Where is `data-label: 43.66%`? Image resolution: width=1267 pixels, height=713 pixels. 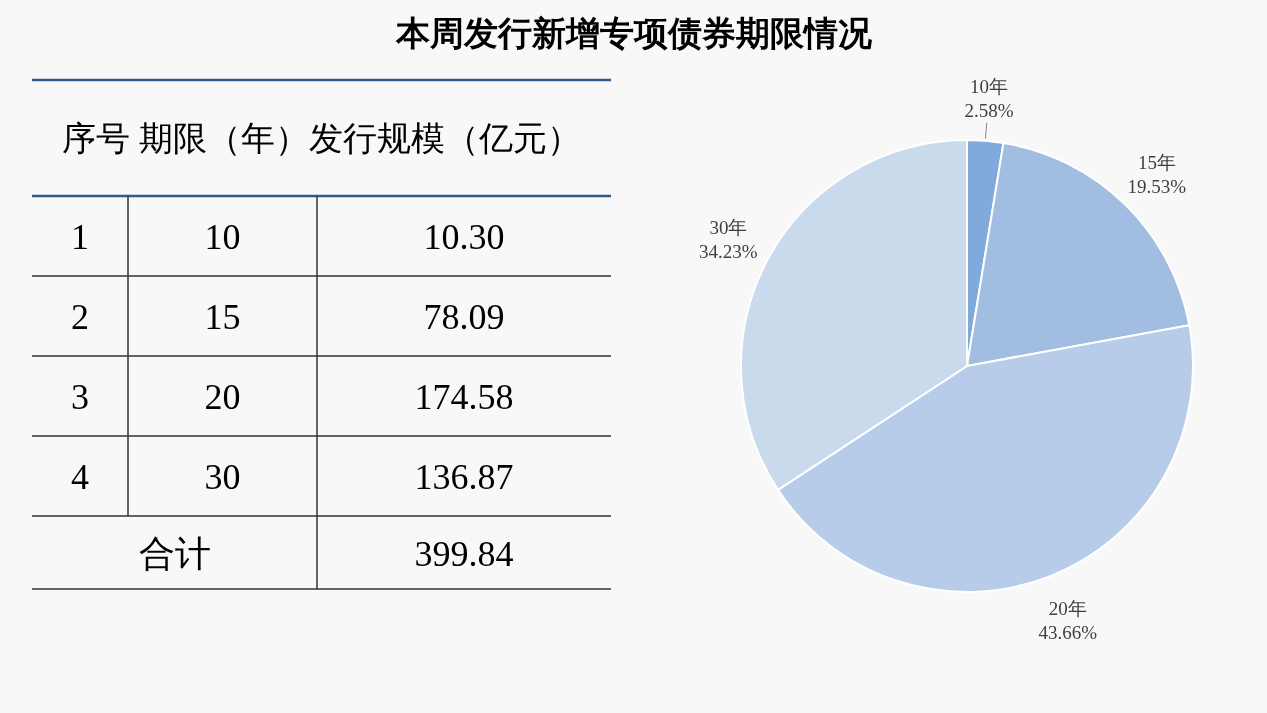
data-label: 43.66% is located at coordinates (1068, 632).